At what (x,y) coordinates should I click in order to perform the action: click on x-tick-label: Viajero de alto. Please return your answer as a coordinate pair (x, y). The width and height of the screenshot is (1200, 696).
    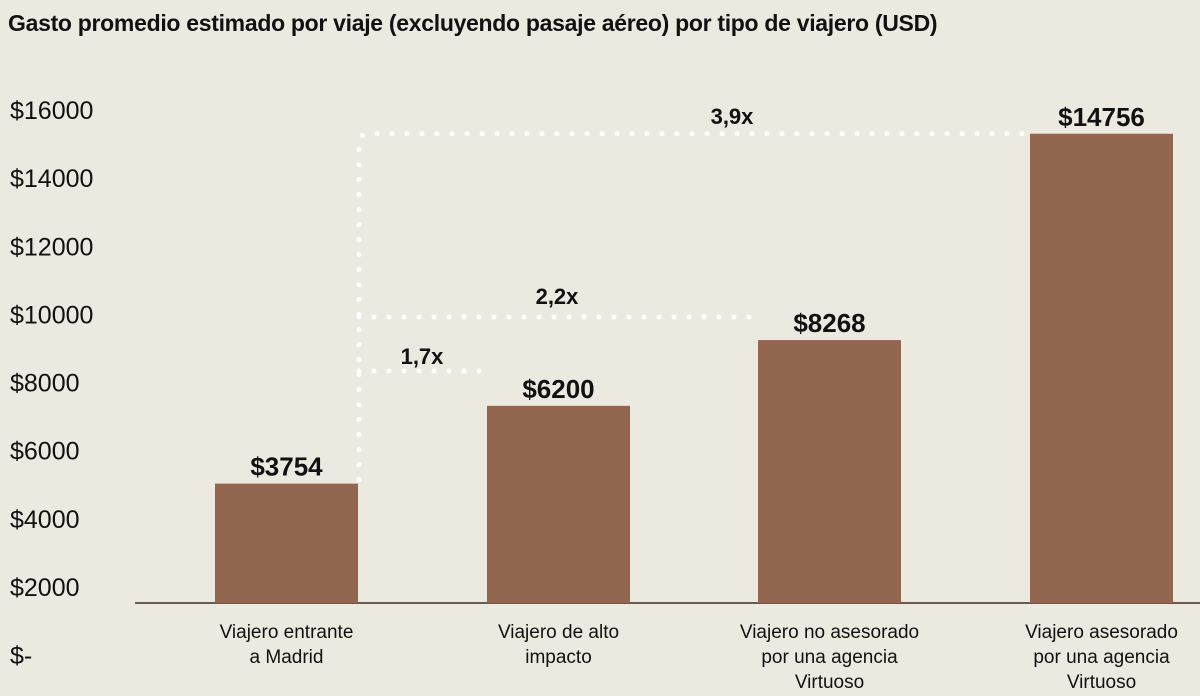
    Looking at the image, I should click on (558, 632).